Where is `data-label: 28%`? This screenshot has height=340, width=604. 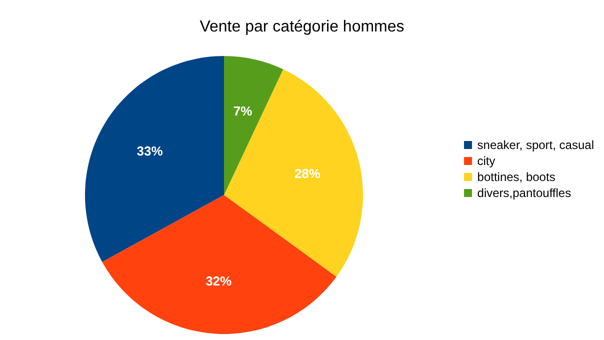 data-label: 28% is located at coordinates (307, 174).